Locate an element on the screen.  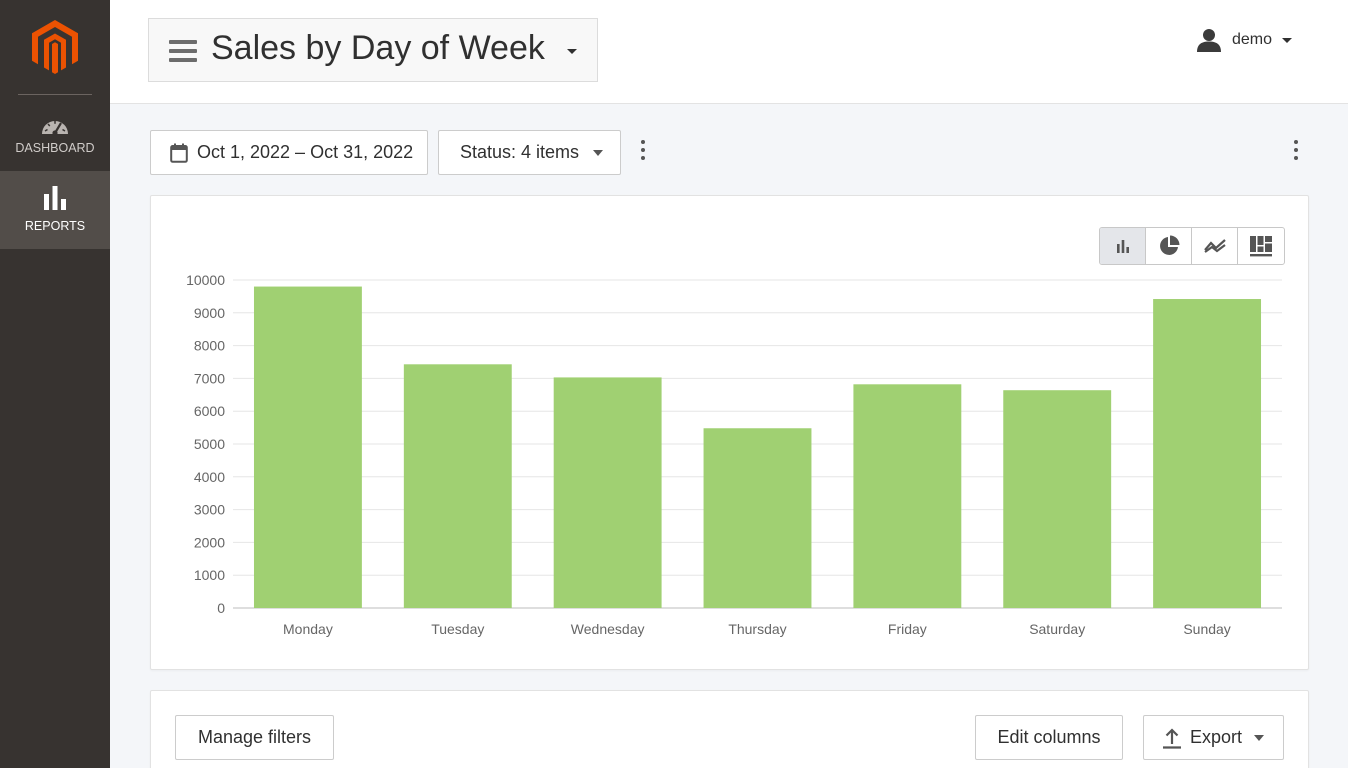
user-icon is located at coordinates (1209, 40).